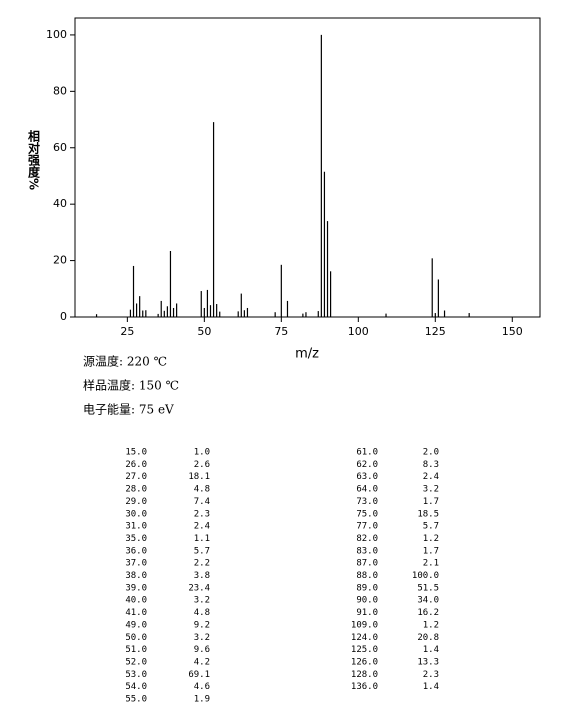  I want to click on mz-cell: 126.0, so click(364, 662).